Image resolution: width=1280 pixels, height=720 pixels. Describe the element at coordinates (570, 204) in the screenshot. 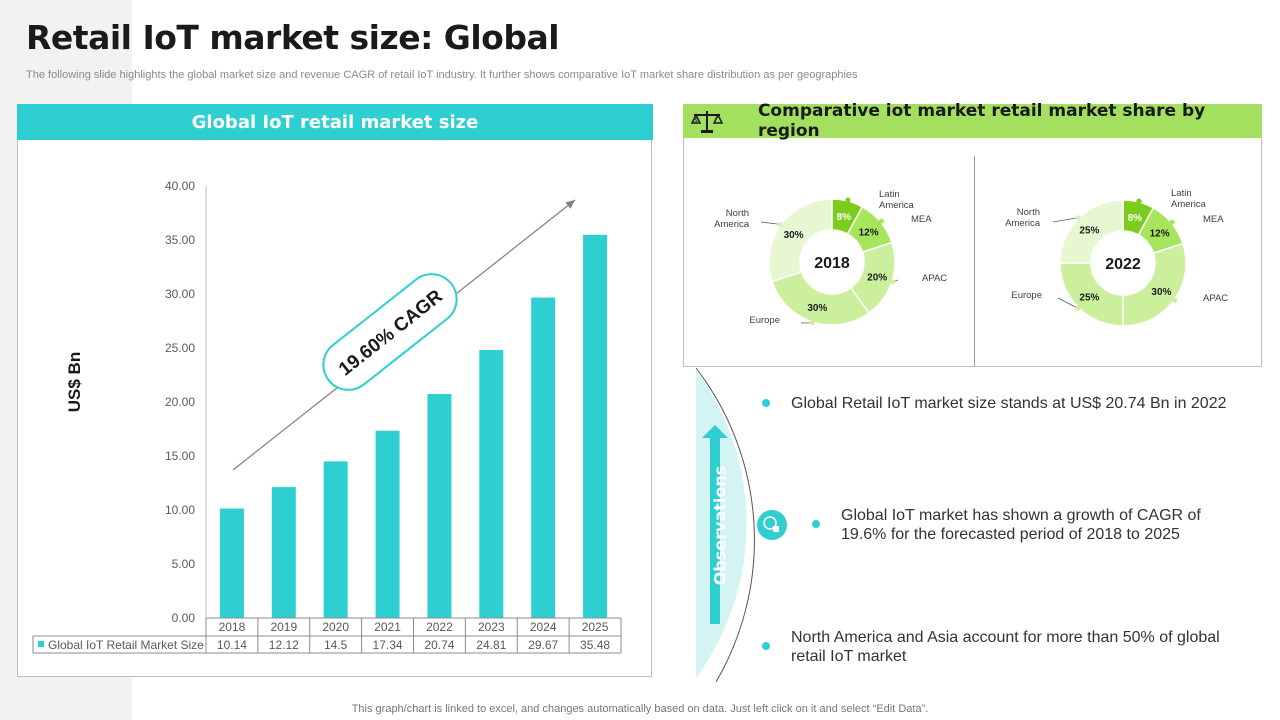

I see `cagr-arrow-head` at that location.